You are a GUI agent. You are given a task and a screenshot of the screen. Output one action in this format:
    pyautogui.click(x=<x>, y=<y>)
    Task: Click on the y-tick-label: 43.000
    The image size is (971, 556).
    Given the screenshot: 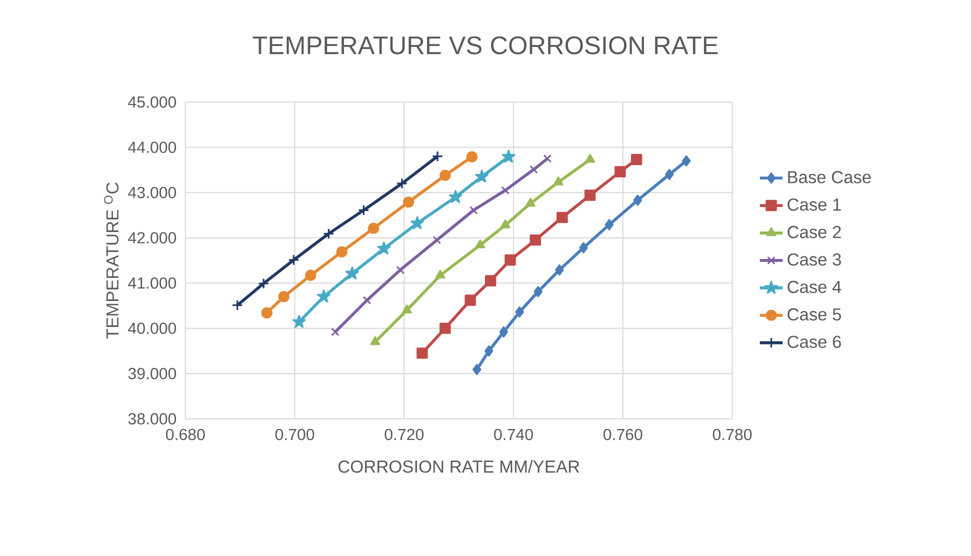 What is the action you would take?
    pyautogui.click(x=152, y=192)
    